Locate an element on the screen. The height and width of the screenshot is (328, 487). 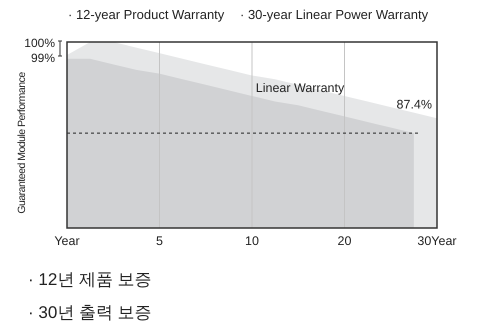
text: · 12-year Product Warranty is located at coordinates (146, 14).